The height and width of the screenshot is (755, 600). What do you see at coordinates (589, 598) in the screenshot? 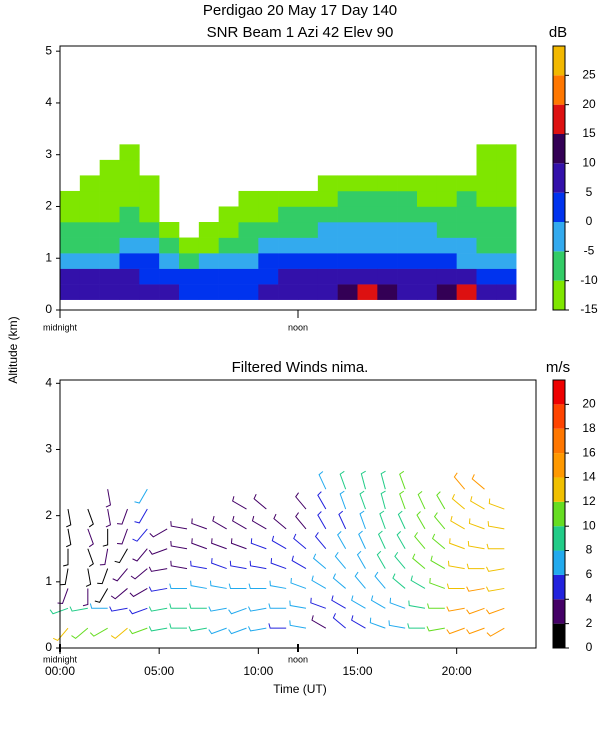
I see `colorbar-tick-label: 4` at bounding box center [589, 598].